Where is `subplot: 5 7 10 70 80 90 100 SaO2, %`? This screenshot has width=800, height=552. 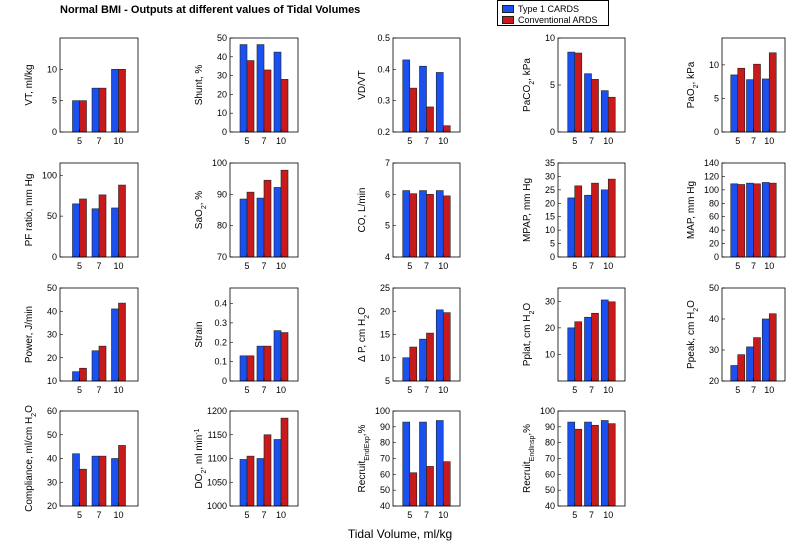
subplot: 5 7 10 70 80 90 100 SaO2, % is located at coordinates (246, 214).